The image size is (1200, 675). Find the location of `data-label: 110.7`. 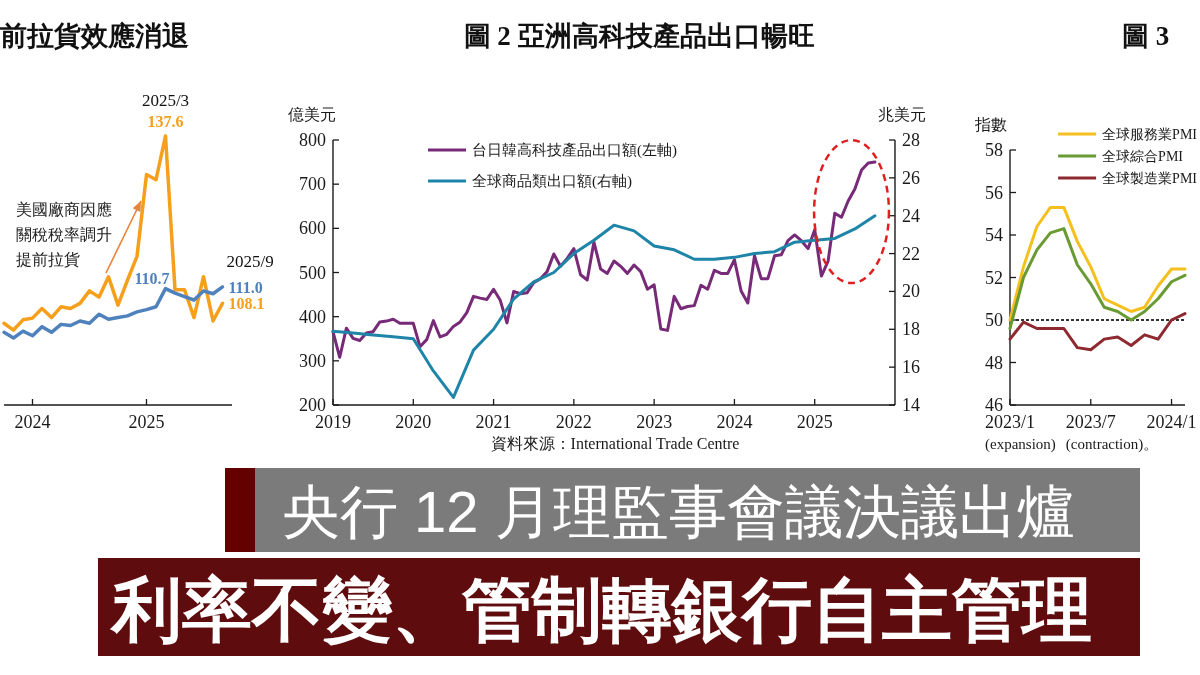

data-label: 110.7 is located at coordinates (152, 278).